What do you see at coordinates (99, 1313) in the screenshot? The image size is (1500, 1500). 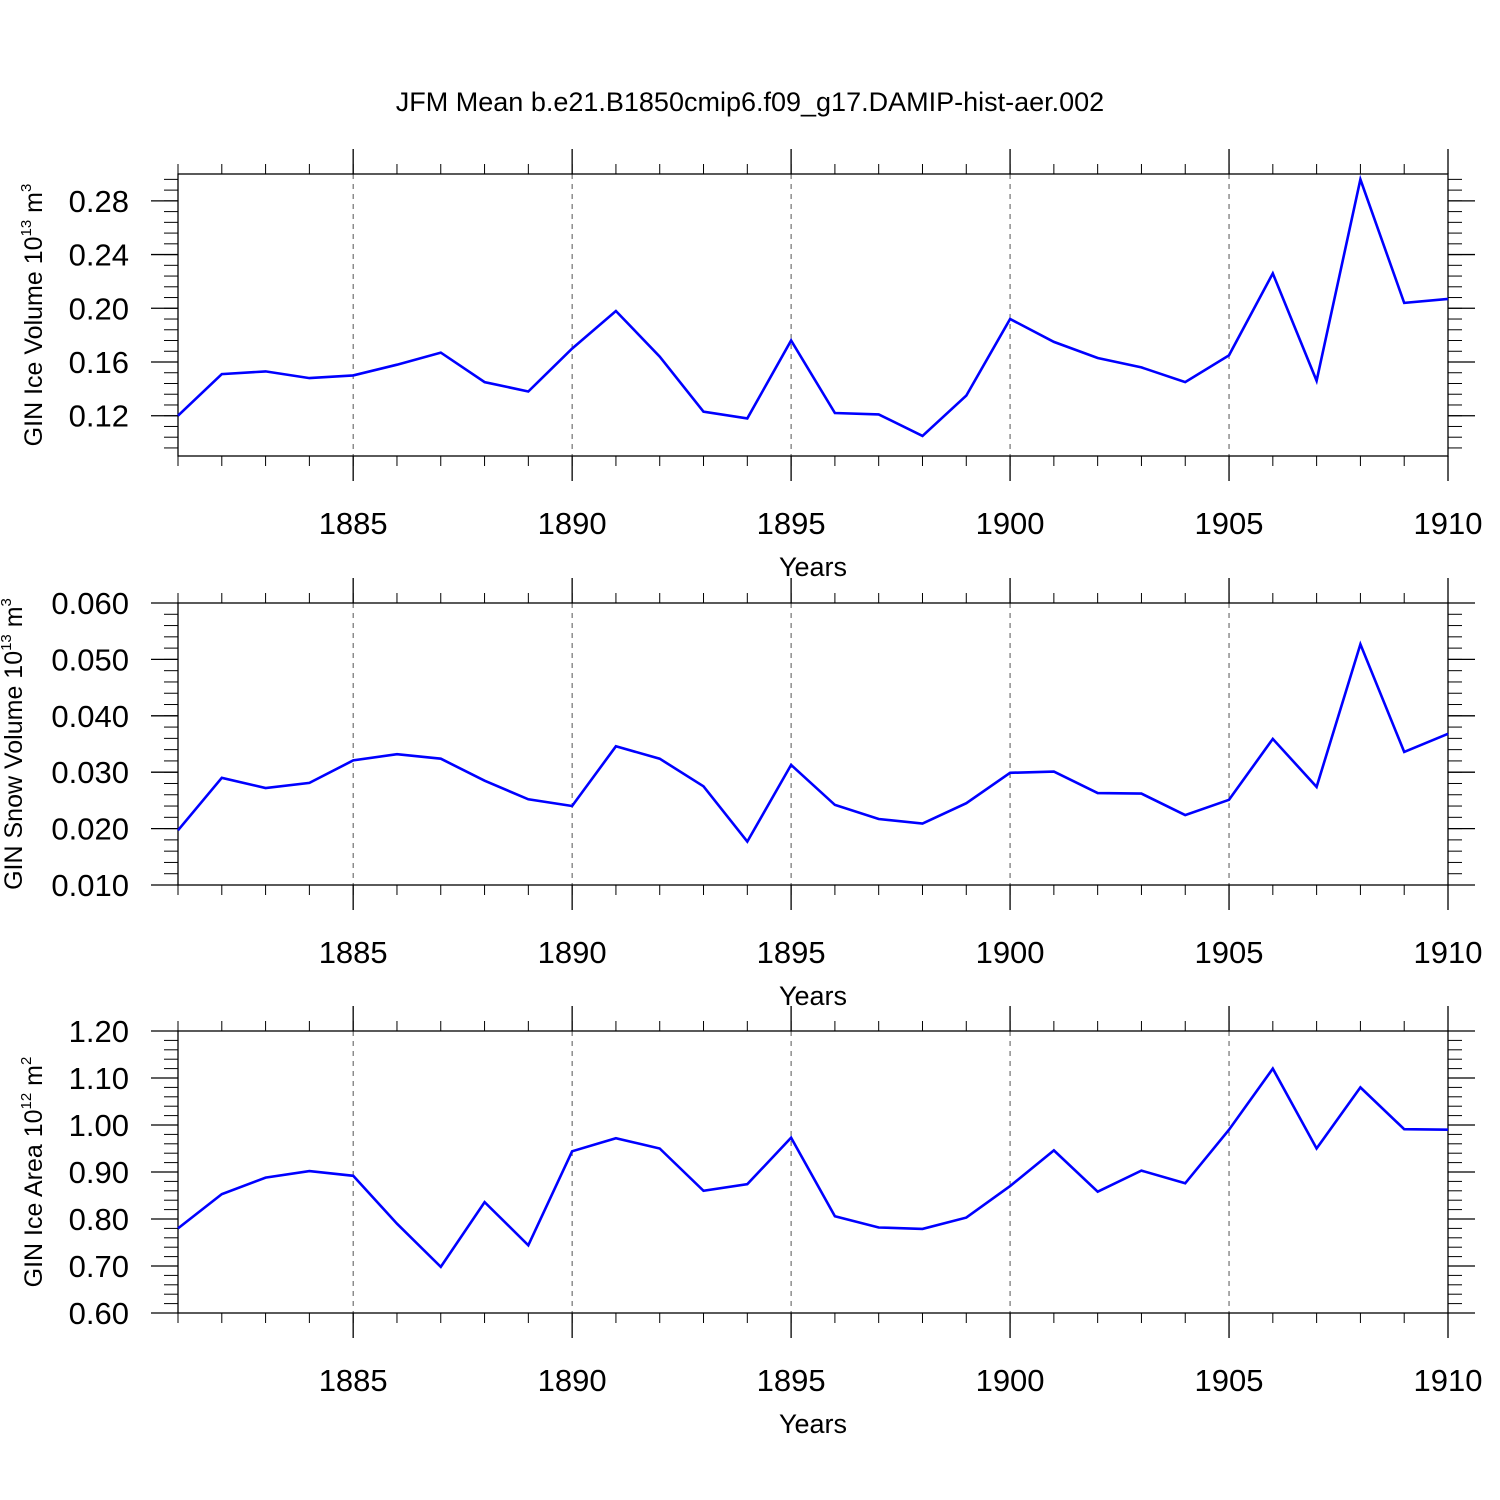 I see `y-tick-label-0: 0.60` at bounding box center [99, 1313].